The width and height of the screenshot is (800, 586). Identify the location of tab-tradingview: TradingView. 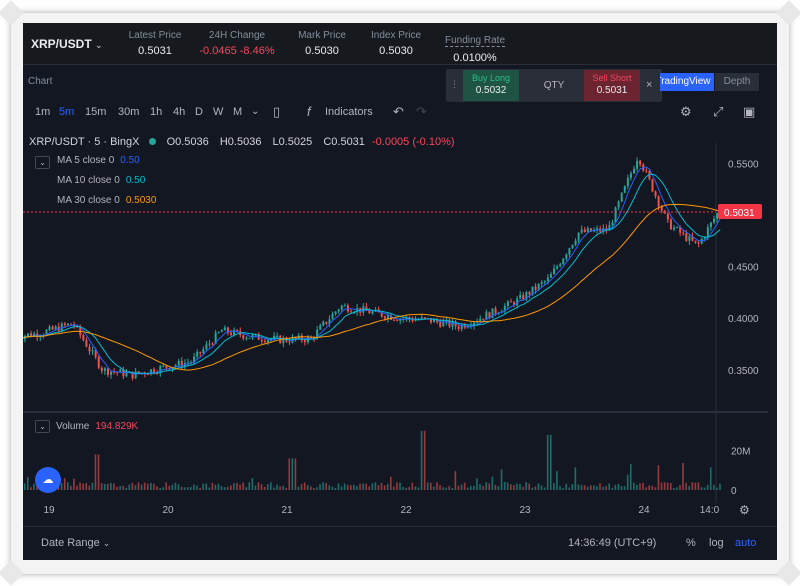
(687, 82).